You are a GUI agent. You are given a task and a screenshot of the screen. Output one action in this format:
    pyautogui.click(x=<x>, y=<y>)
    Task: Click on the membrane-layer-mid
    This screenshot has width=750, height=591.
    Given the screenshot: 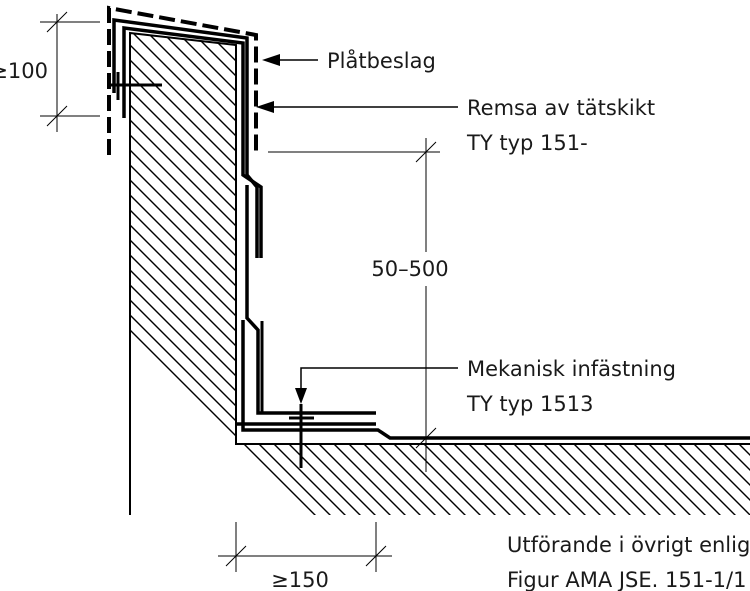 What is the action you would take?
    pyautogui.click(x=310, y=300)
    